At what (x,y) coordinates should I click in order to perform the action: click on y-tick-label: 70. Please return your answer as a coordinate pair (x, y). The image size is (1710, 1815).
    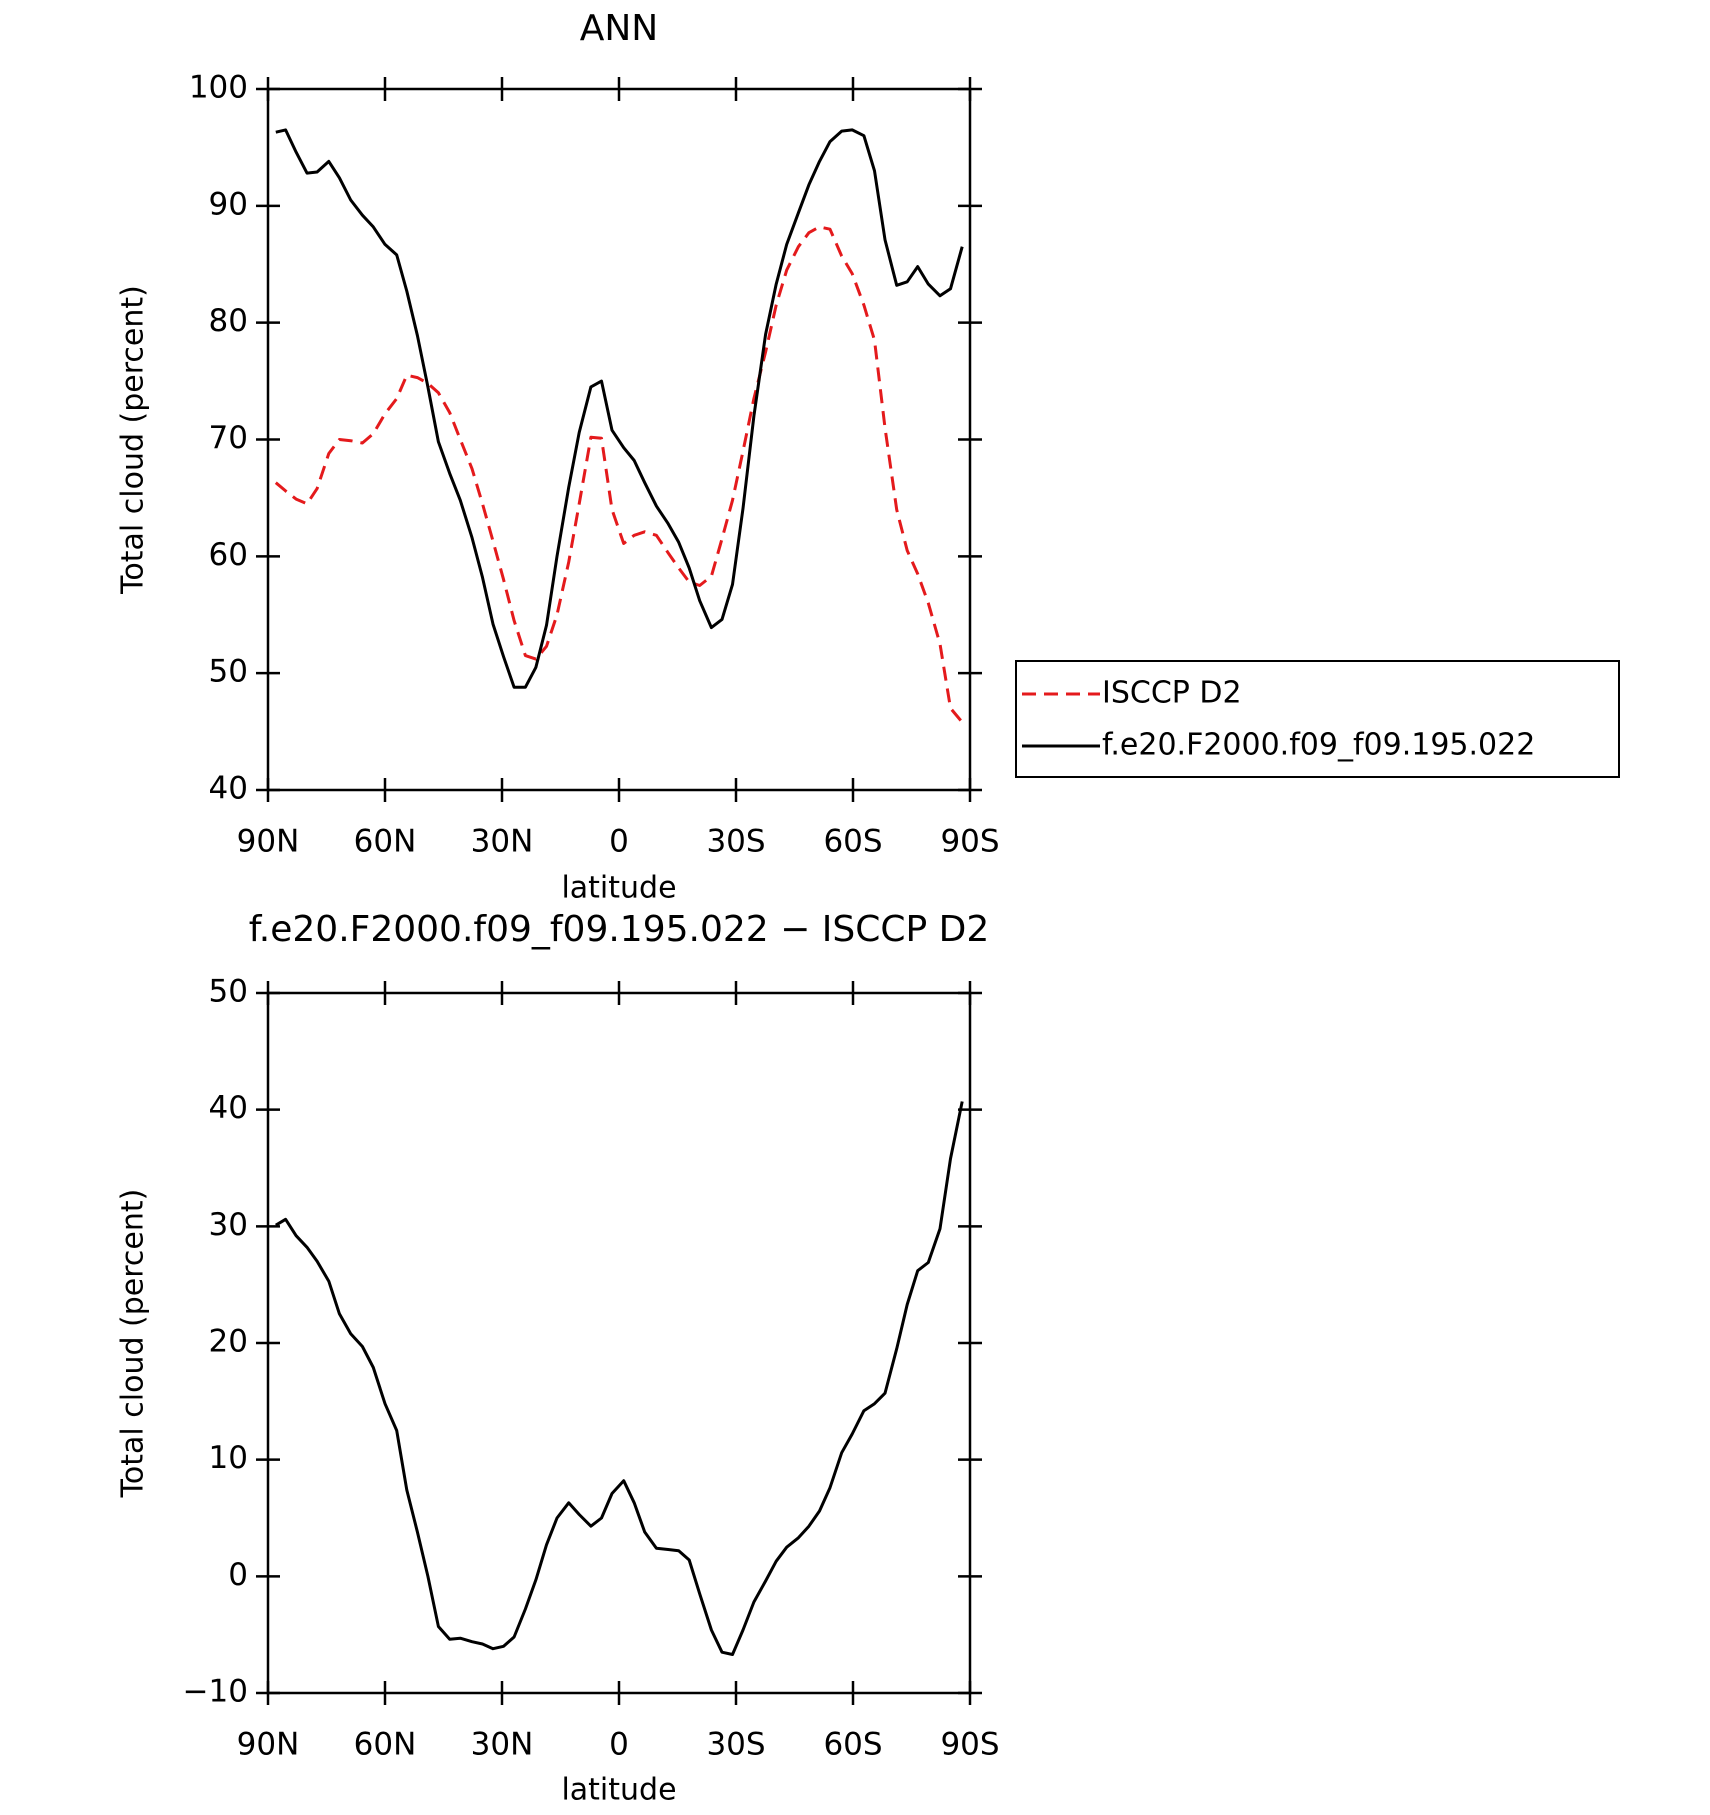
    Looking at the image, I should click on (228, 438).